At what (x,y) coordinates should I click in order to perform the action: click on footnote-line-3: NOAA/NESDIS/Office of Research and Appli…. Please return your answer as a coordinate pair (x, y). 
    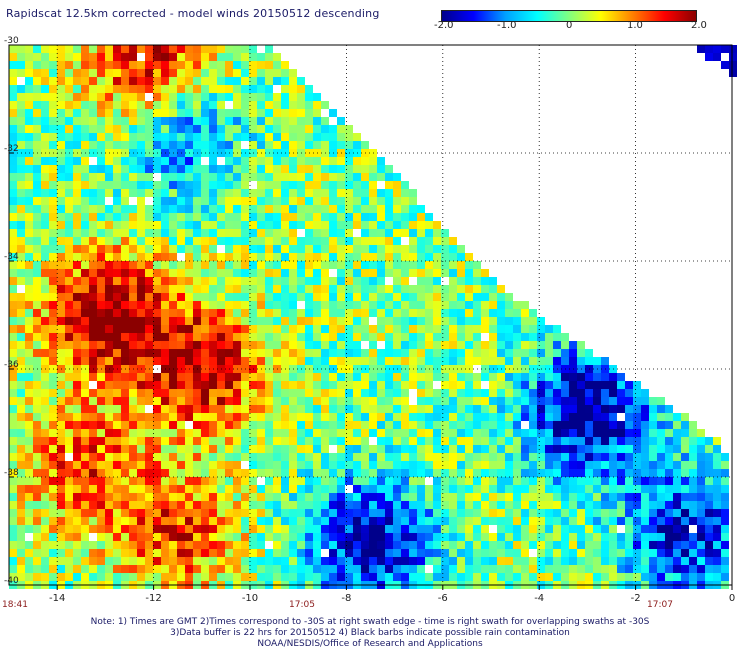
    Looking at the image, I should click on (370, 644).